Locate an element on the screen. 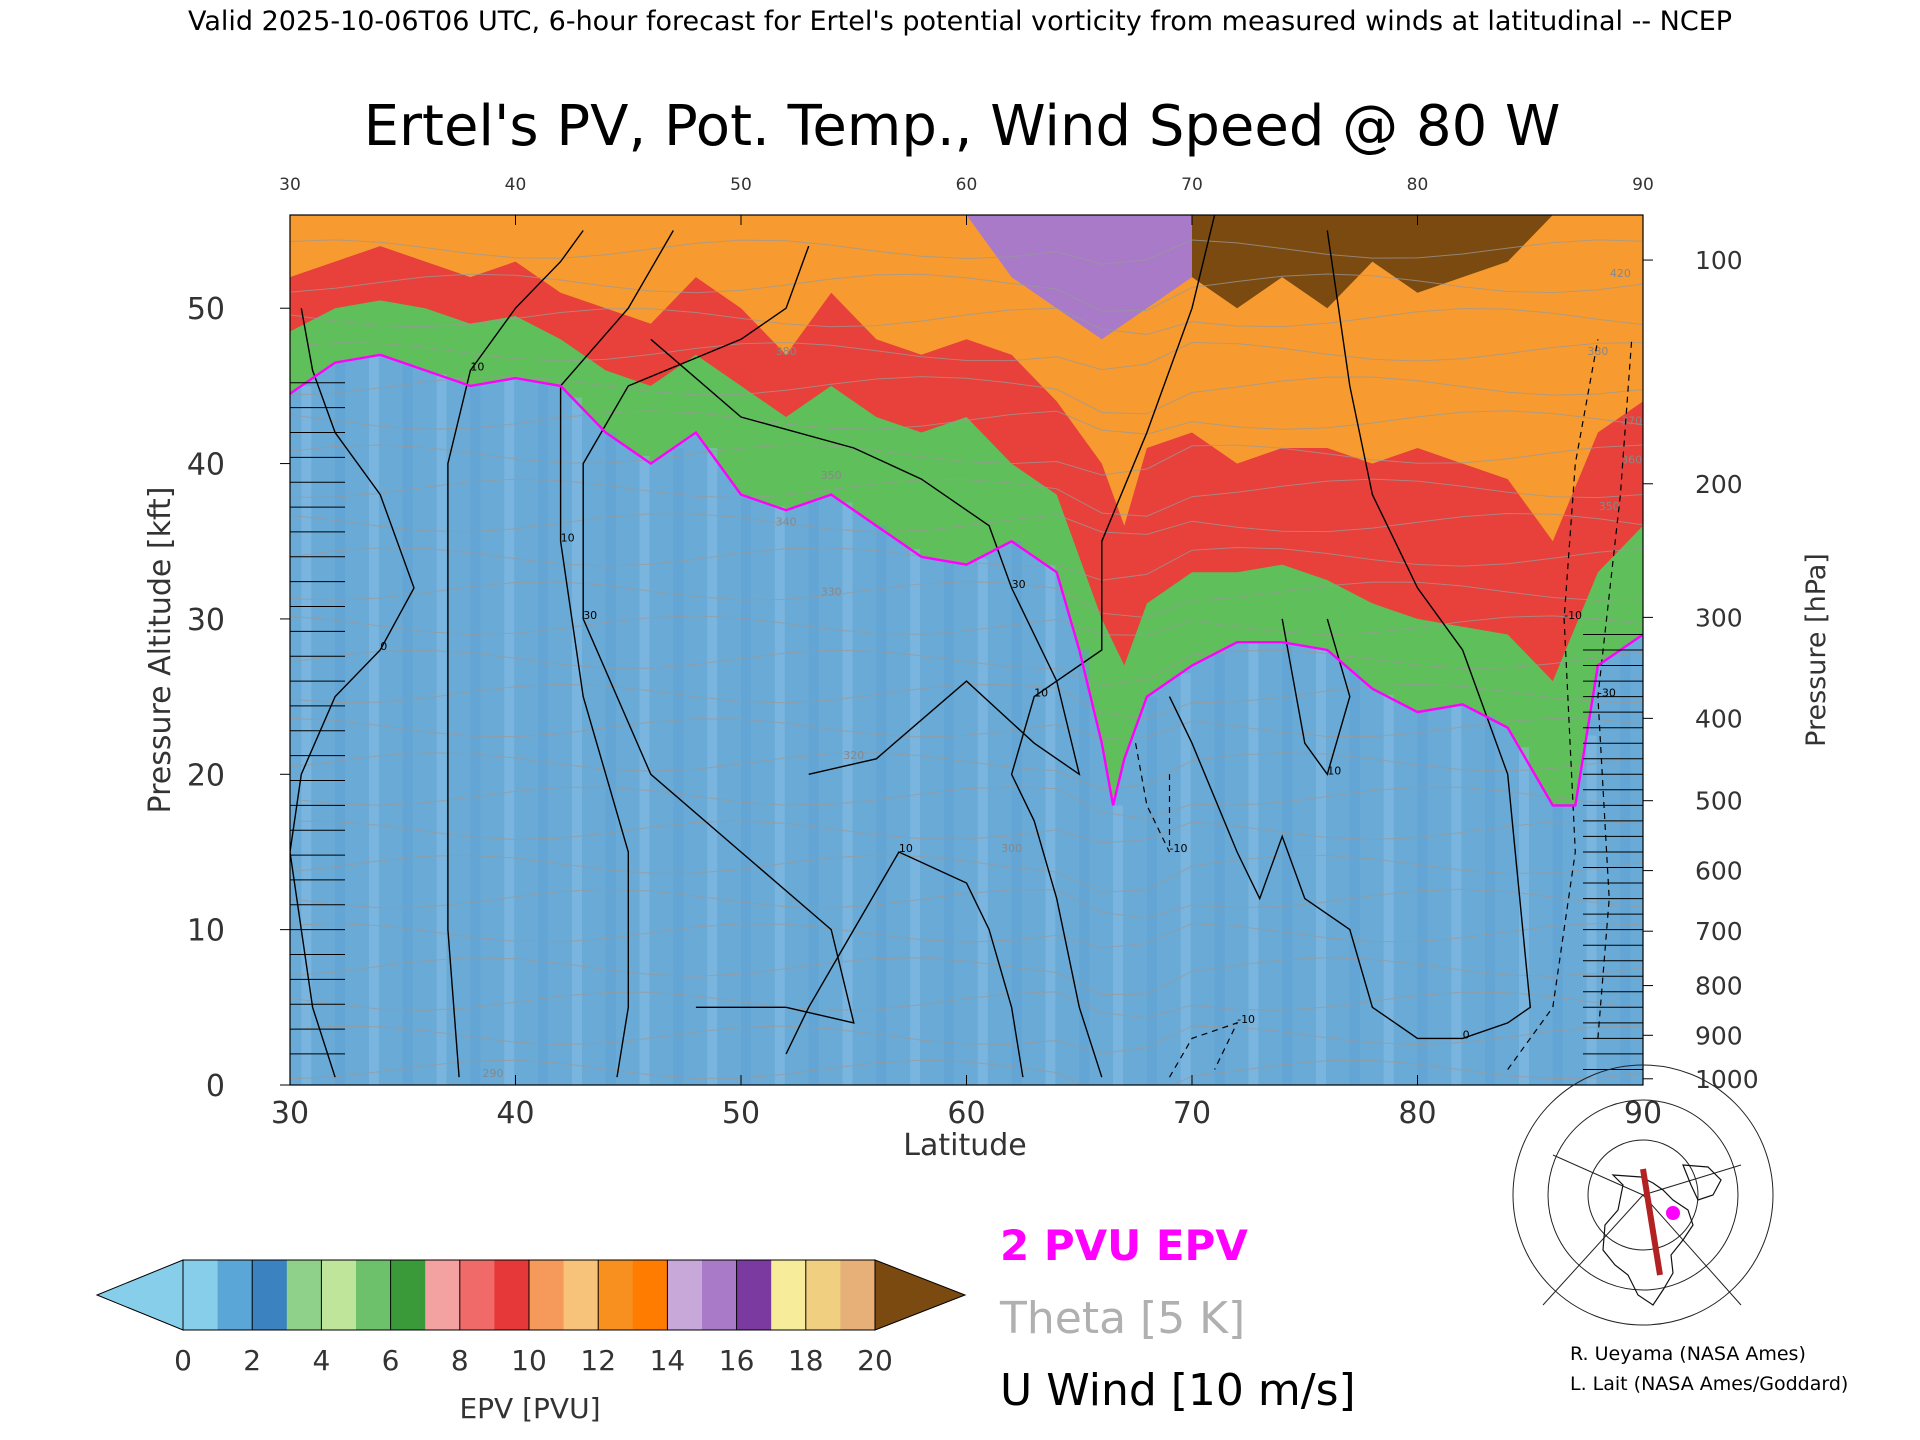 This screenshot has width=1920, height=1440. colorbar-tick-label: 14 is located at coordinates (668, 1360).